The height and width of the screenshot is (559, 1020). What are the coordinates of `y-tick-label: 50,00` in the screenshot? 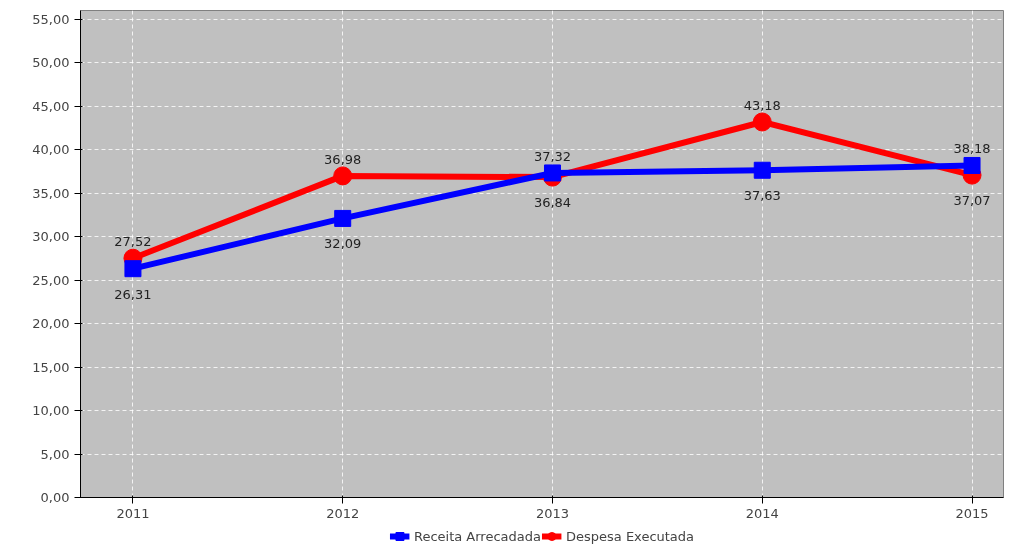 It's located at (51, 63).